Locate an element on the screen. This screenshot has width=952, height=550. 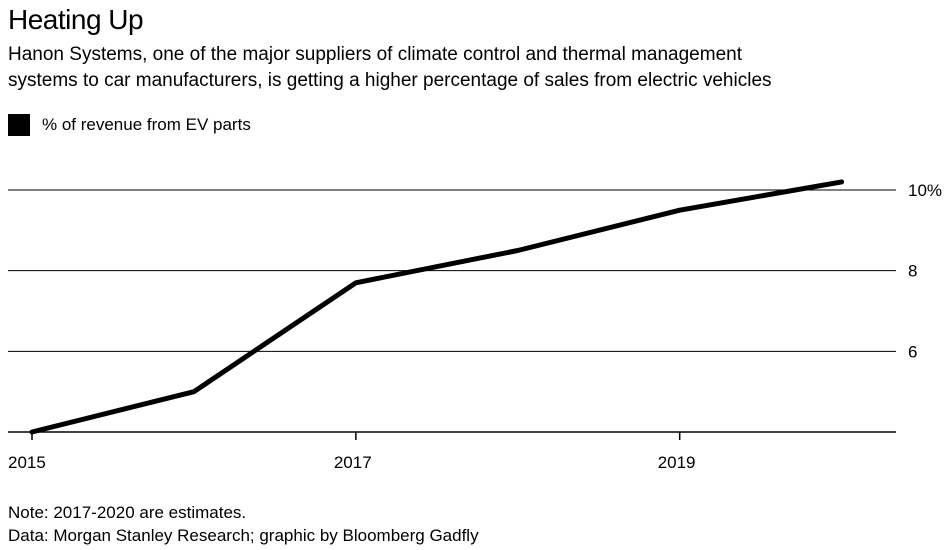
y-tick-label: 6 is located at coordinates (912, 351).